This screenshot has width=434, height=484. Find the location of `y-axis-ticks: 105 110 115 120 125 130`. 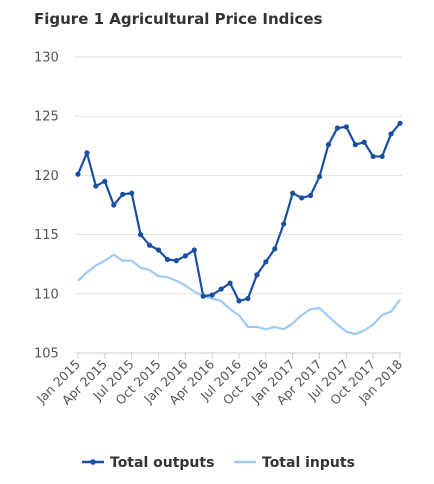

y-axis-ticks: 105 110 115 120 125 130 is located at coordinates (46, 206).